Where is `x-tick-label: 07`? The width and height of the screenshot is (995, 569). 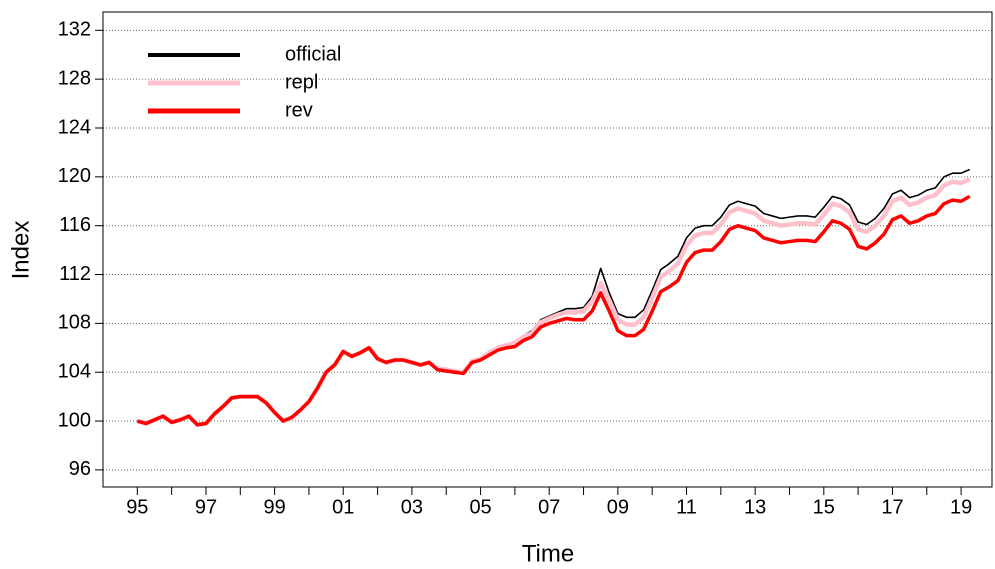
x-tick-label: 07 is located at coordinates (549, 507).